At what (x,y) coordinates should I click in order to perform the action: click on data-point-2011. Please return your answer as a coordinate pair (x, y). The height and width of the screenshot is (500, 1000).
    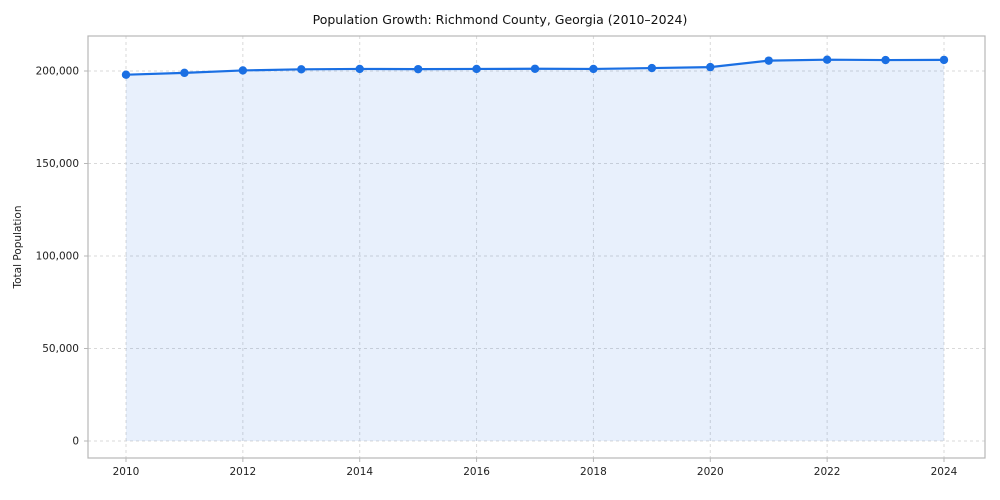
    Looking at the image, I should click on (184, 73).